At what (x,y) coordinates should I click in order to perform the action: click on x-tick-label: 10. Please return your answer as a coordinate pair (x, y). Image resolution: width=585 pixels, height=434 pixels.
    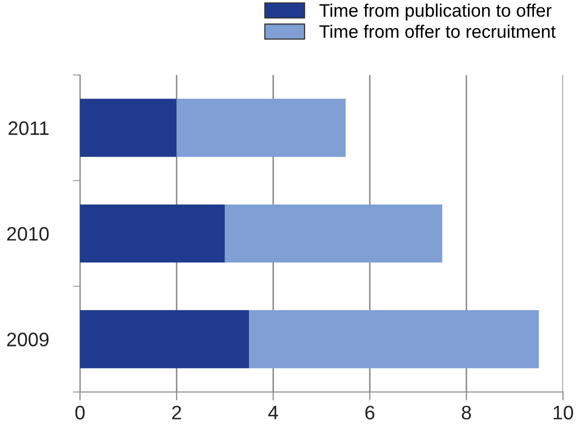
    Looking at the image, I should click on (564, 413).